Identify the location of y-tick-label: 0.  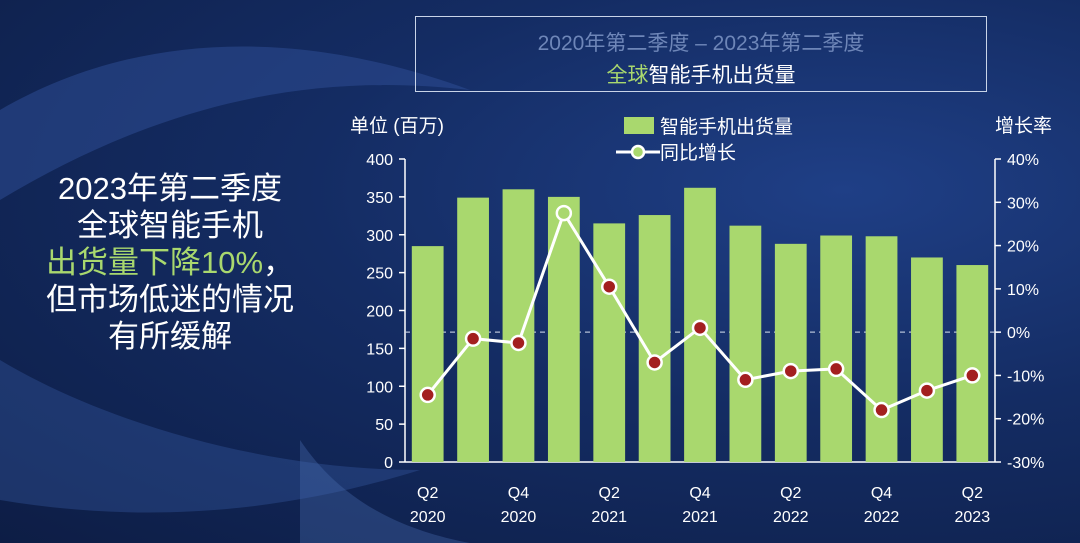
(388, 463).